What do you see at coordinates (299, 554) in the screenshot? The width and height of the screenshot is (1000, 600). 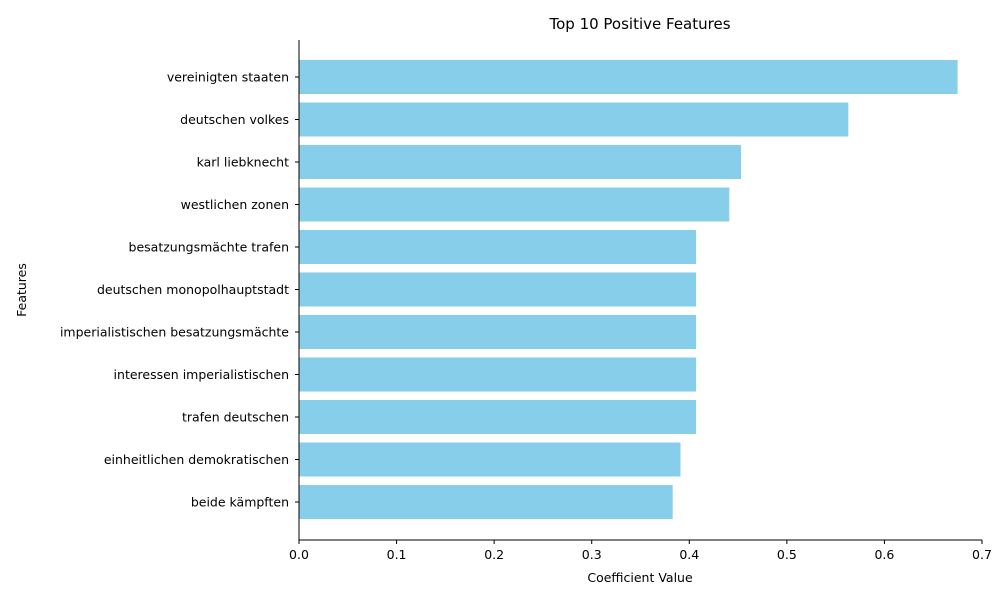 I see `x-tick-label: 0.0` at bounding box center [299, 554].